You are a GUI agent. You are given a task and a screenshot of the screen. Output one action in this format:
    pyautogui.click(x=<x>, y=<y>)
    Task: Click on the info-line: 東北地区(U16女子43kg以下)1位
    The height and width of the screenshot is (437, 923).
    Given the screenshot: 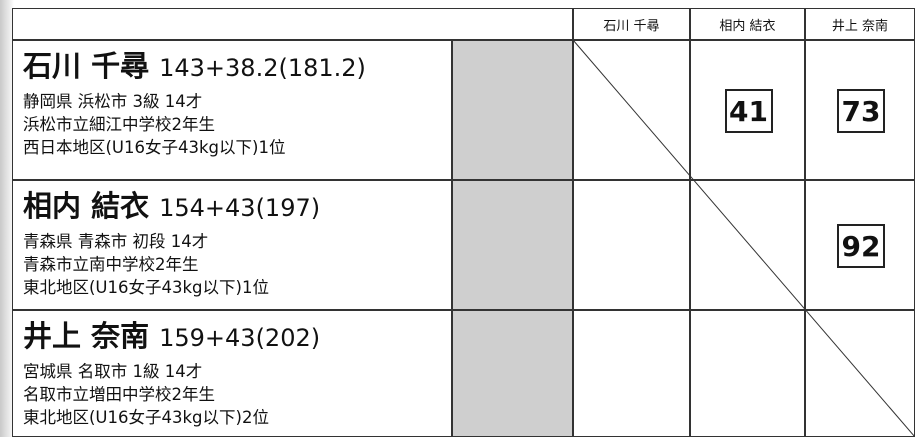 What is the action you would take?
    pyautogui.click(x=146, y=287)
    